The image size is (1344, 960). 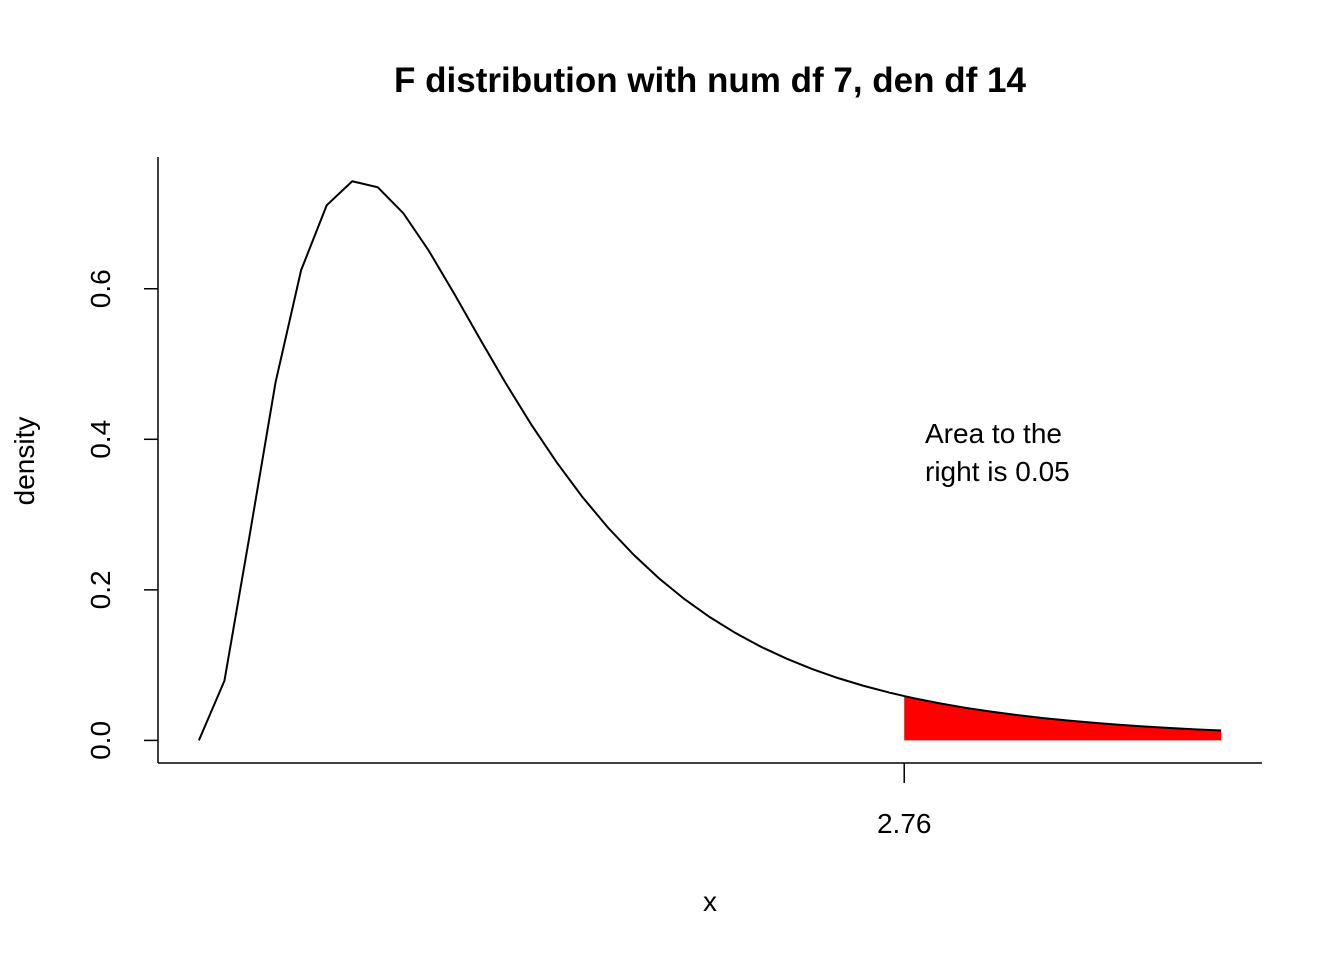 I want to click on y-tick-label: 0.4, so click(x=100, y=439).